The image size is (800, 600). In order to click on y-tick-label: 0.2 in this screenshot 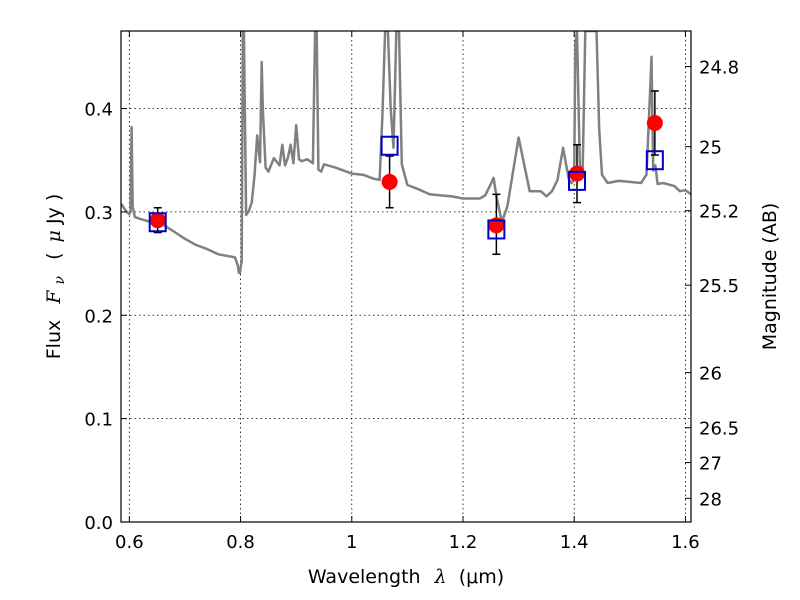, I will do `click(98, 316)`.